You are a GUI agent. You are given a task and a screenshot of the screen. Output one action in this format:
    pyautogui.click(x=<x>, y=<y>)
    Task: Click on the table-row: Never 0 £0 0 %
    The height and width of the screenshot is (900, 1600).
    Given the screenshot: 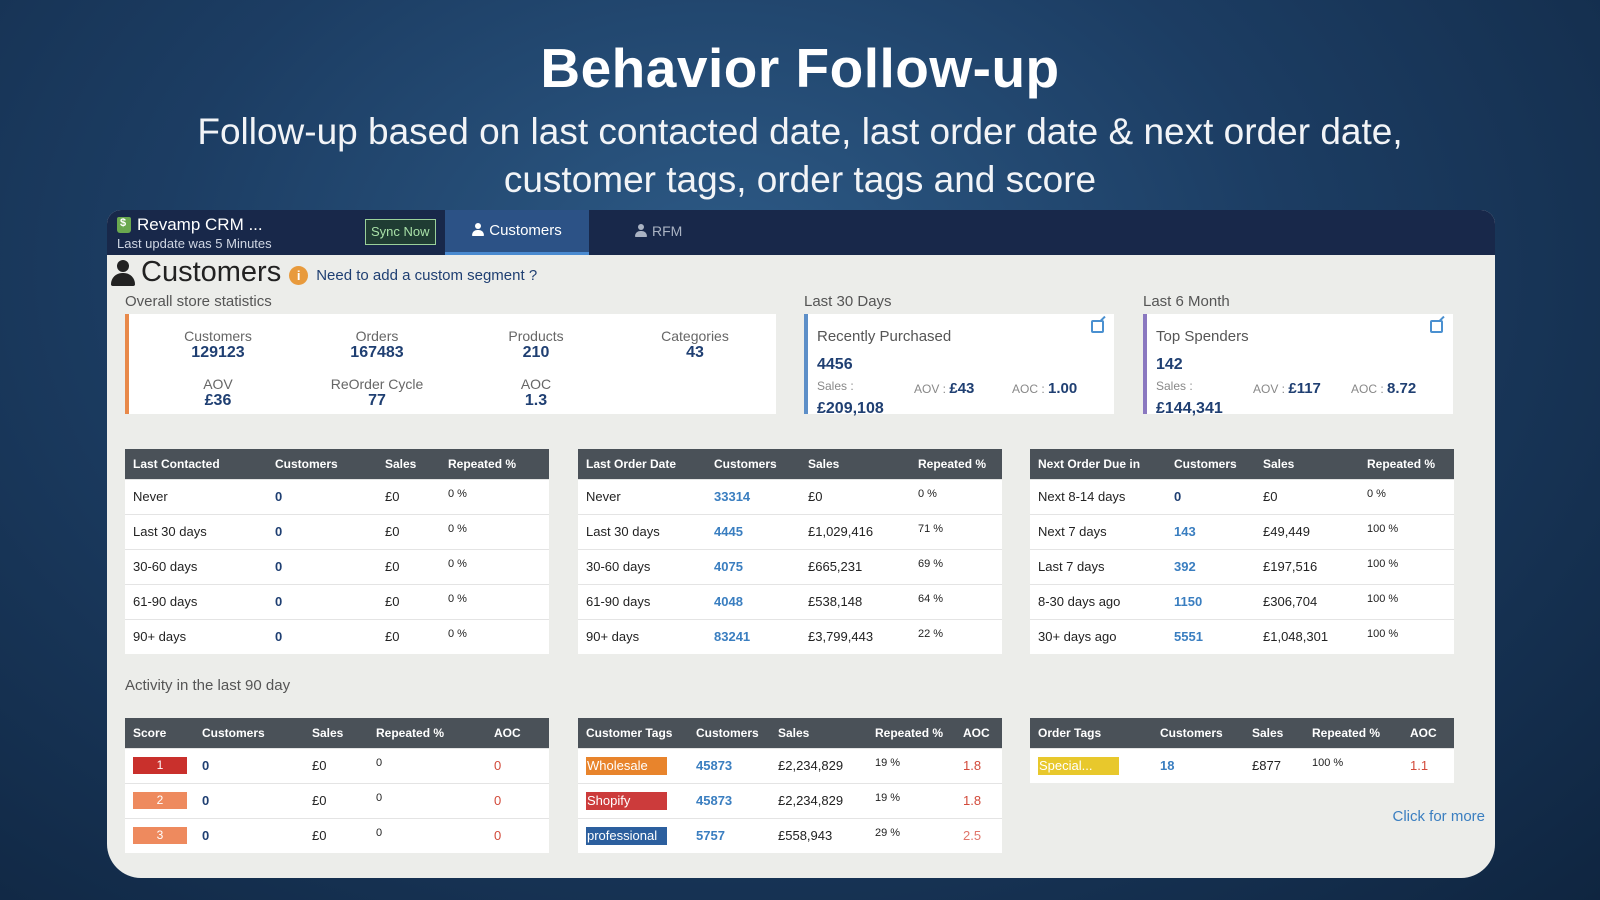 What is the action you would take?
    pyautogui.click(x=337, y=496)
    